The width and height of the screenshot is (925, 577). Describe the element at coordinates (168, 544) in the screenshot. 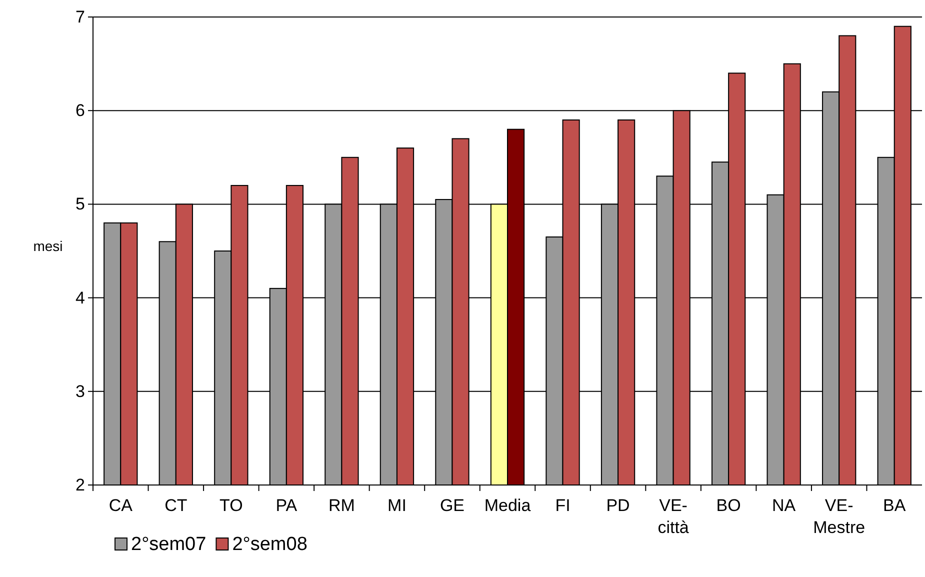

I see `legend-label: 2°sem07` at that location.